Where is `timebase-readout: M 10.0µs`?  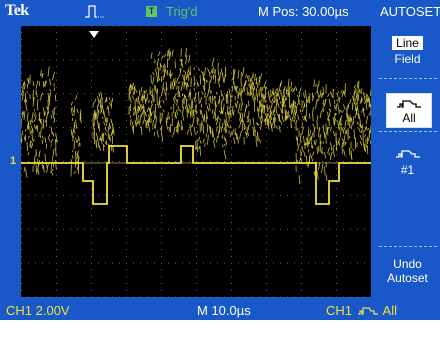
timebase-readout: M 10.0µs is located at coordinates (224, 310).